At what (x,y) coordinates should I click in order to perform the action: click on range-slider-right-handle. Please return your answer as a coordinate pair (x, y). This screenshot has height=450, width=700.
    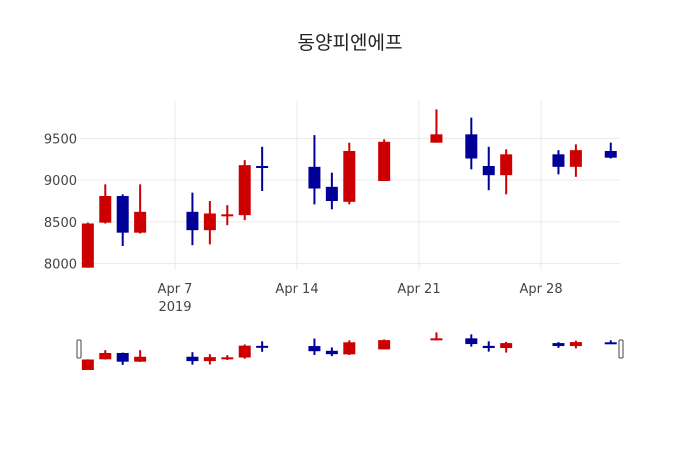
    Looking at the image, I should click on (621, 349).